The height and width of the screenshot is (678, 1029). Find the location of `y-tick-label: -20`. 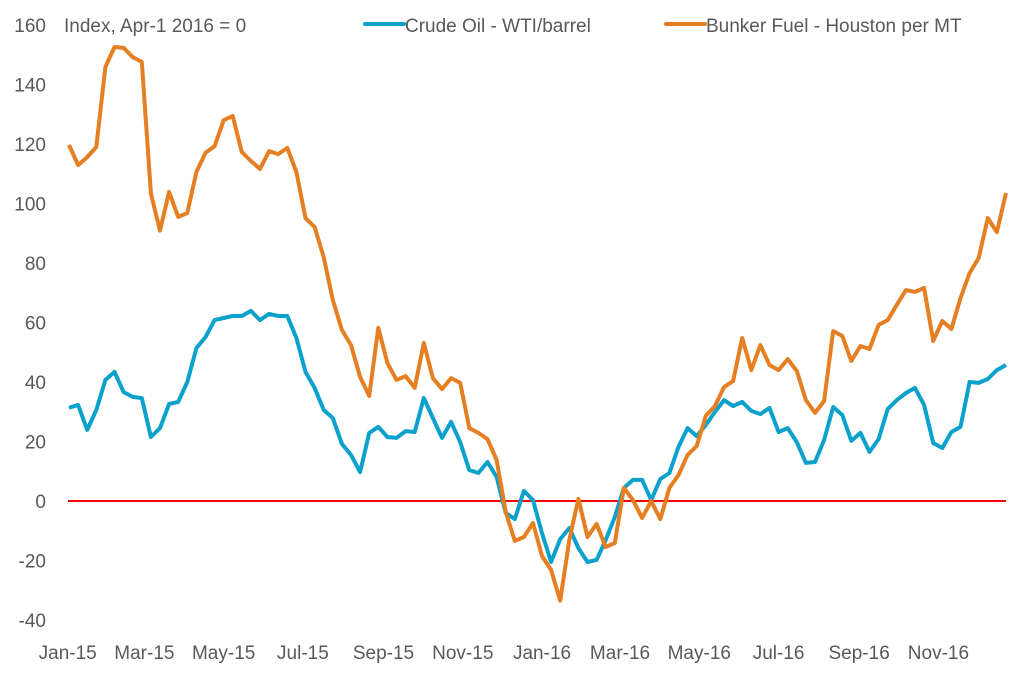

y-tick-label: -20 is located at coordinates (32, 562).